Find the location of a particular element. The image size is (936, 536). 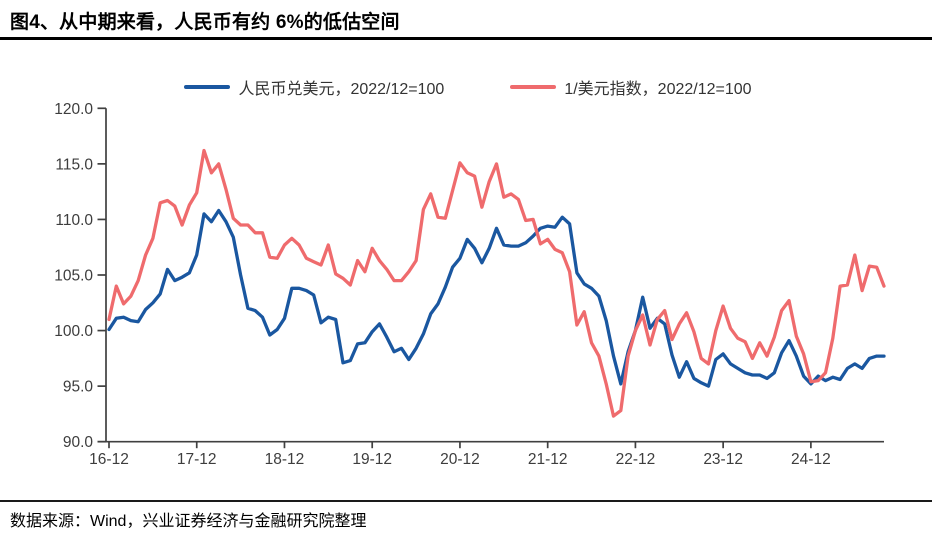

x-tick-label: 24-12 is located at coordinates (811, 459).